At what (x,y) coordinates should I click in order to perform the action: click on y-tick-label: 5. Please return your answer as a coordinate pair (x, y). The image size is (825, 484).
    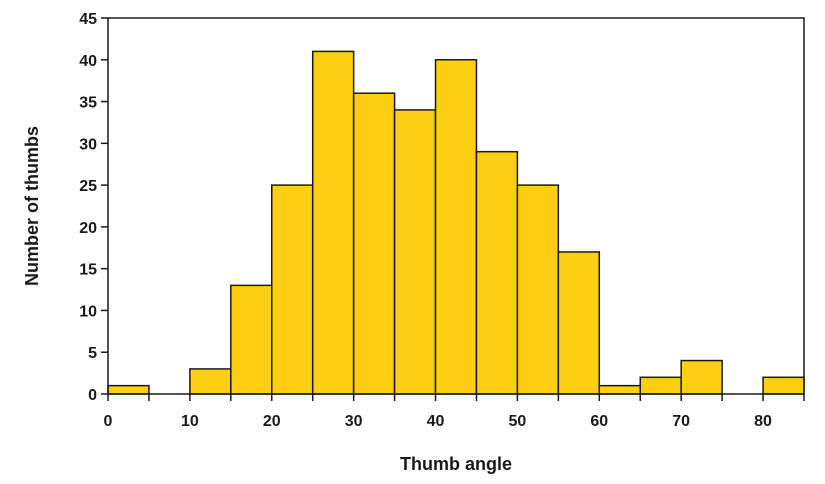
    Looking at the image, I should click on (92, 353).